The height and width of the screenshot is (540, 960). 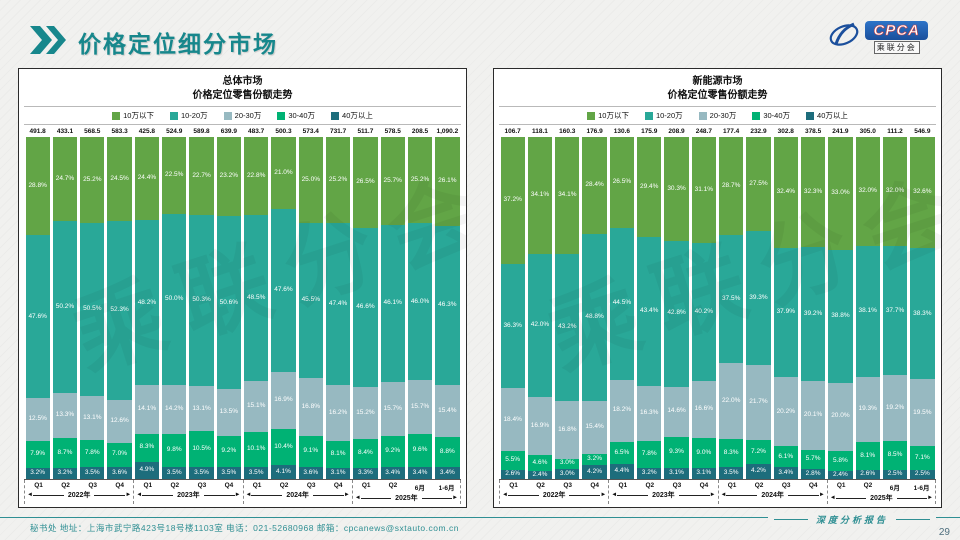 What do you see at coordinates (867, 311) in the screenshot?
I see `segment-percent-label: 38.1%` at bounding box center [867, 311].